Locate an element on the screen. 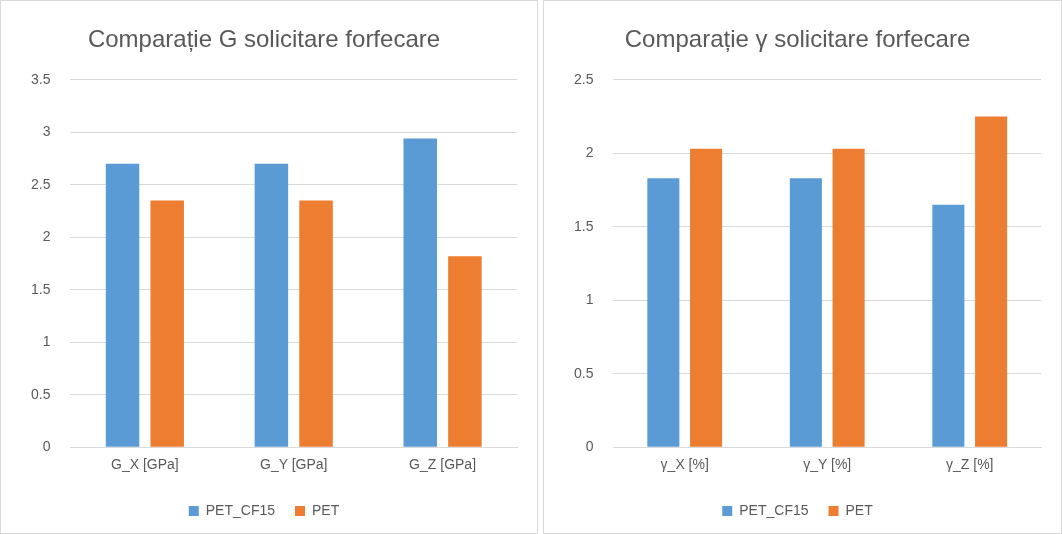 This screenshot has height=534, width=1062. chart-title: Comparație G solicitare forfecare is located at coordinates (264, 39).